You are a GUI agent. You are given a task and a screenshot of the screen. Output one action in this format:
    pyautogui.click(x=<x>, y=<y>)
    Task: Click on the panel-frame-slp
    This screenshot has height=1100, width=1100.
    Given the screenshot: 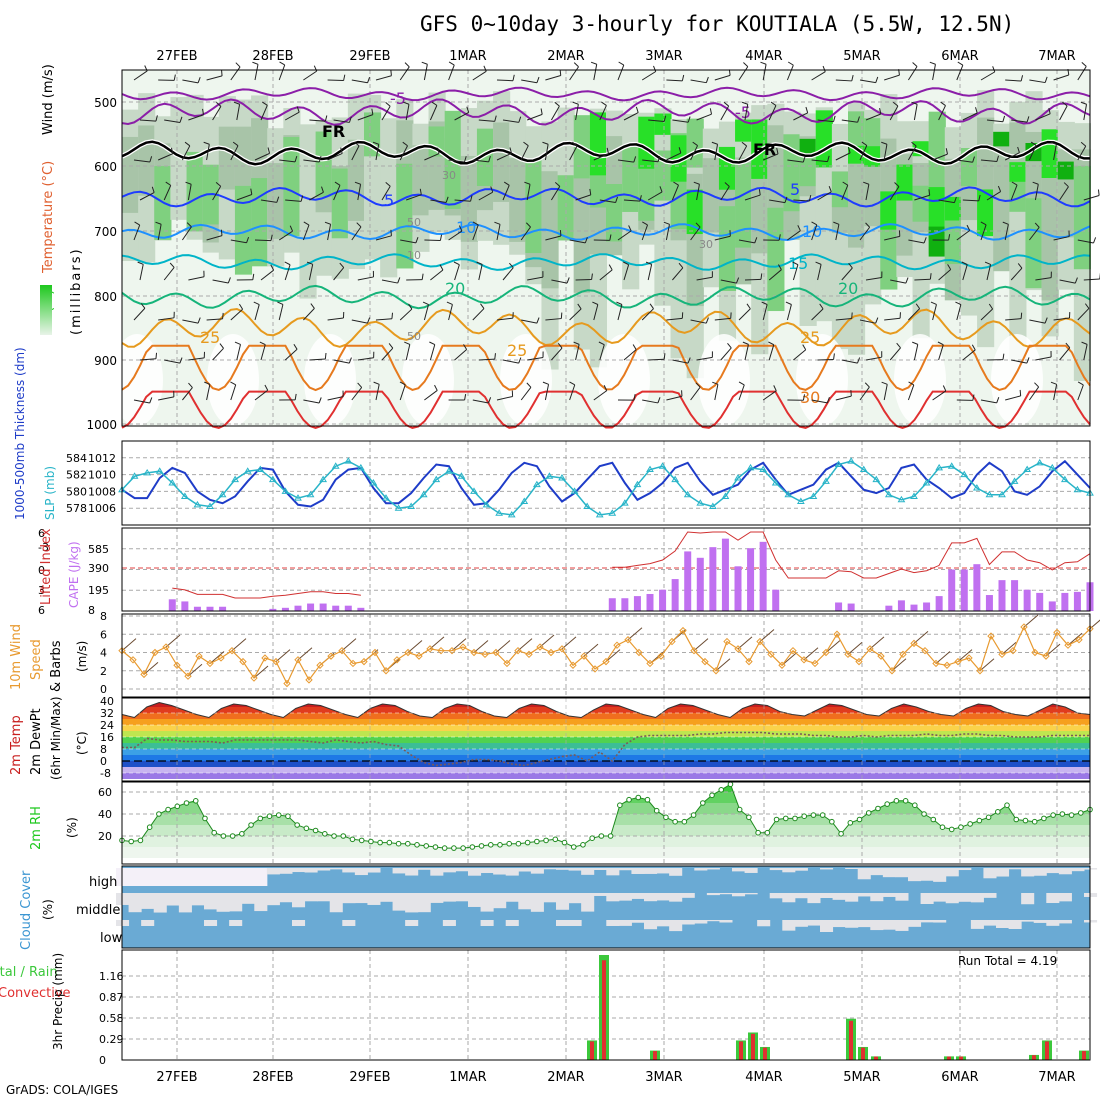 What is the action you would take?
    pyautogui.click(x=606, y=483)
    